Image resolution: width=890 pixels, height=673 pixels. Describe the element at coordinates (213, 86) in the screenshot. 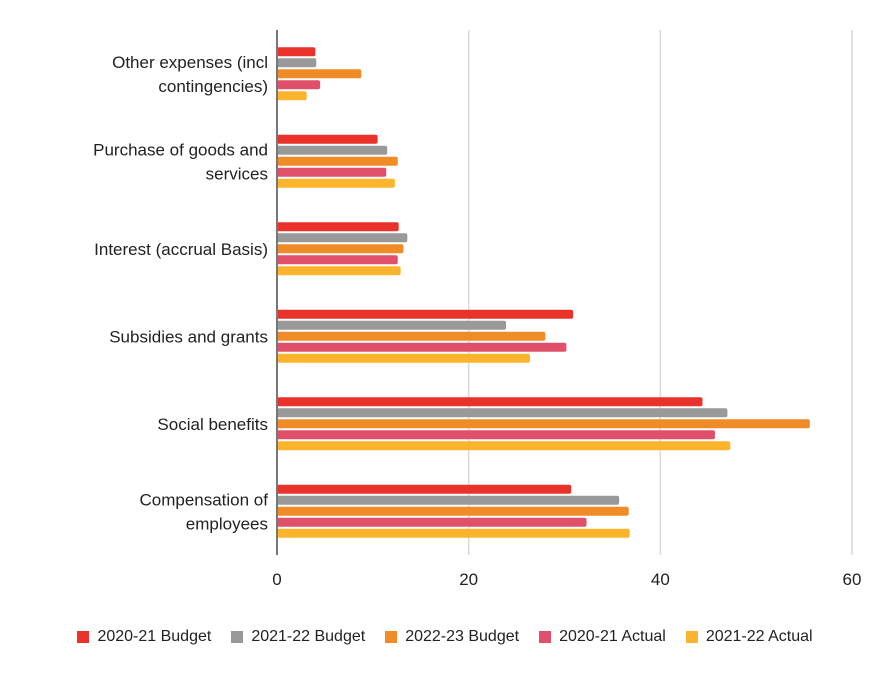

I see `category-label: contingencies)` at that location.